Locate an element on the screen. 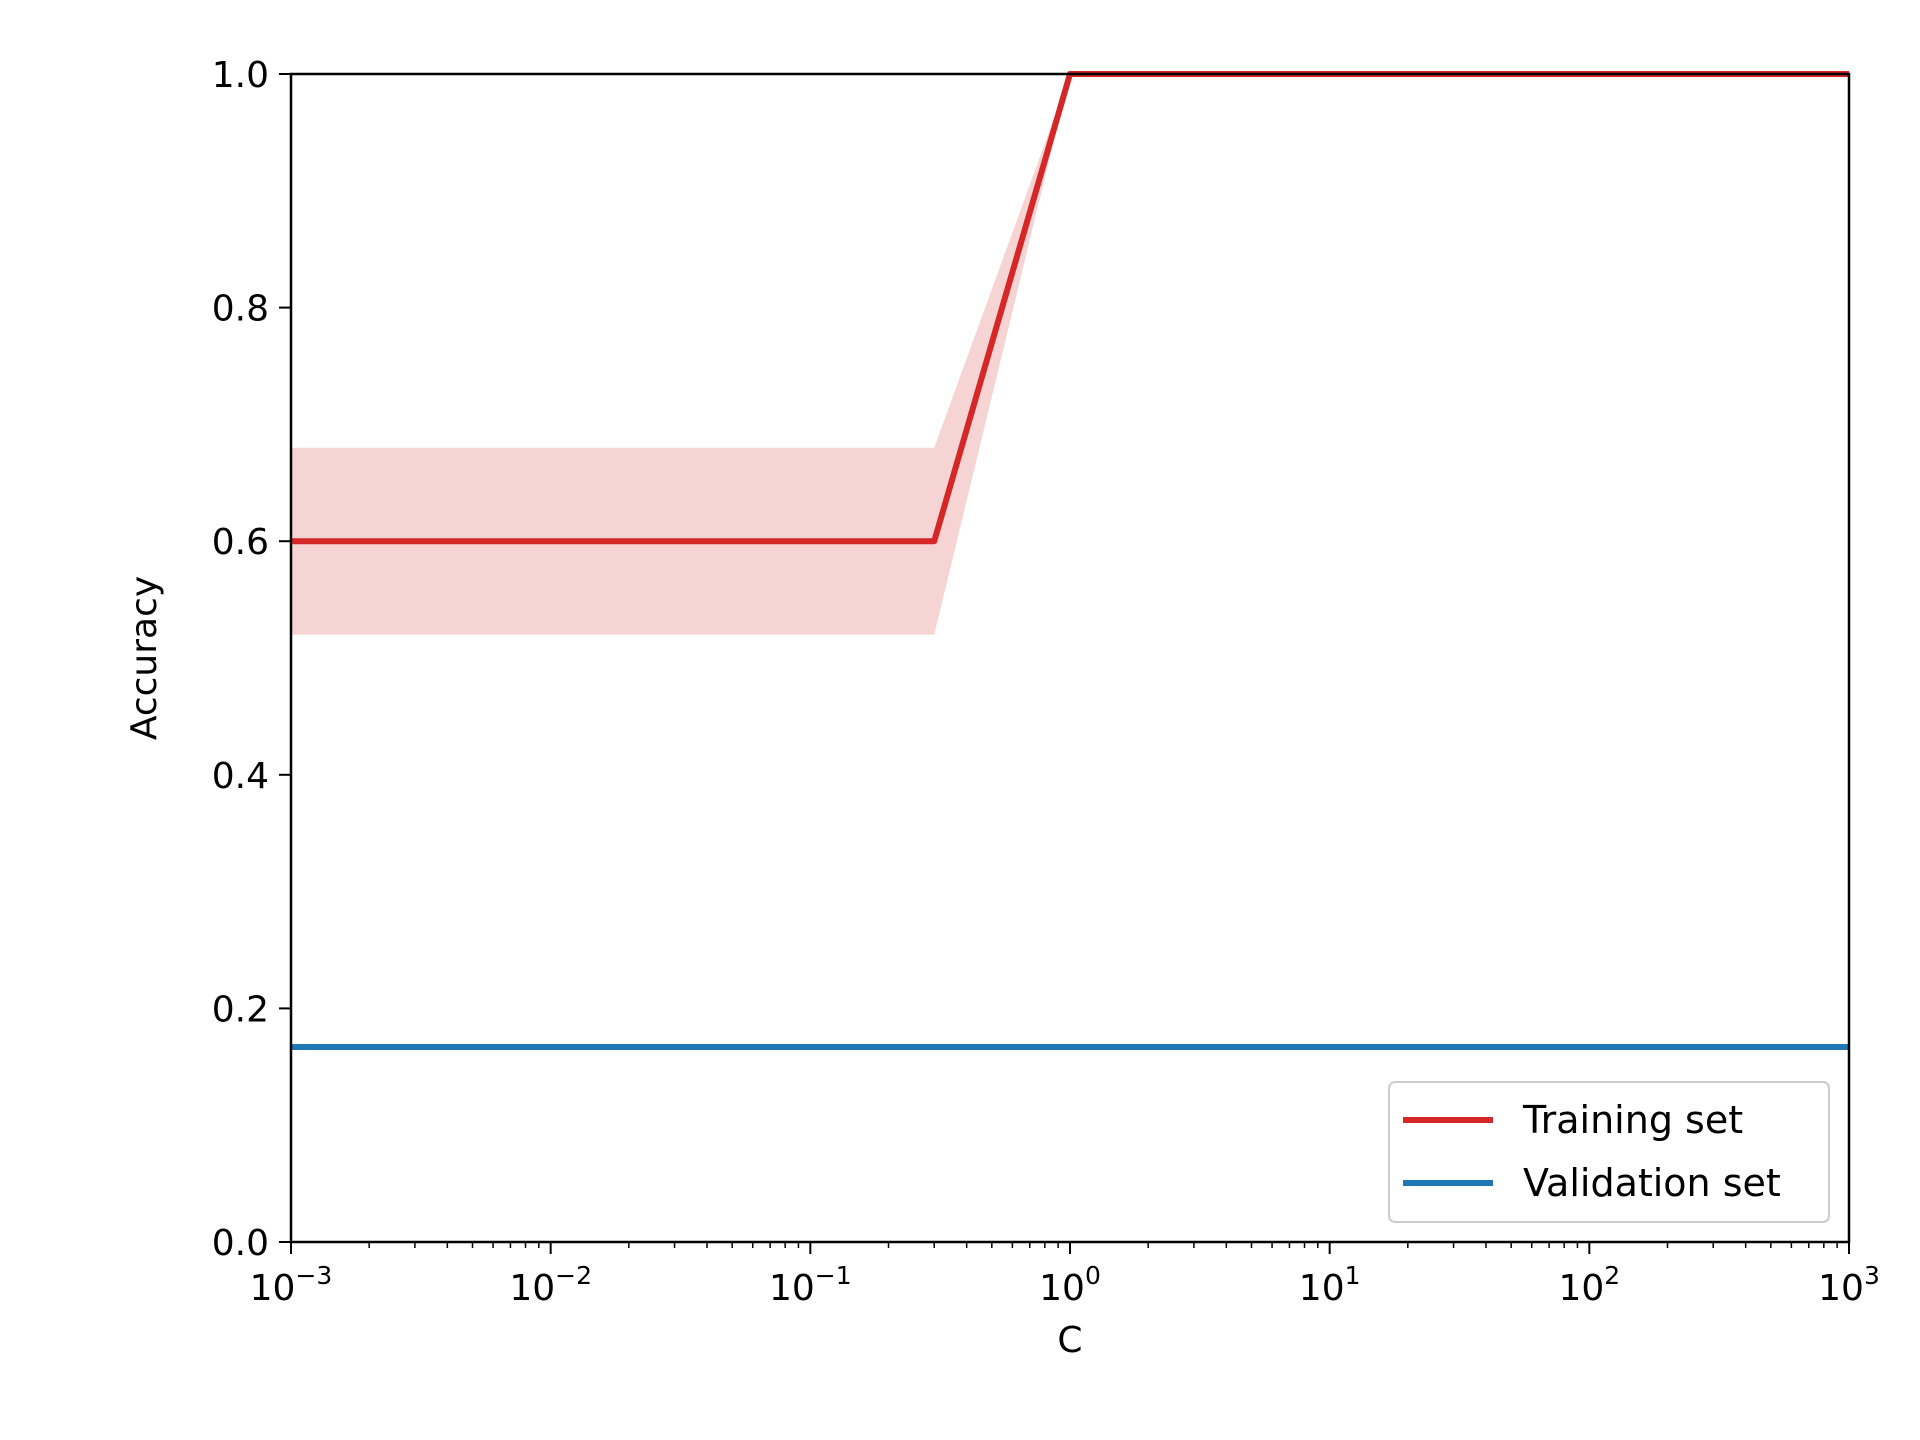 Image resolution: width=1920 pixels, height=1440 pixels. legend: Training set Validation set is located at coordinates (1609, 1152).